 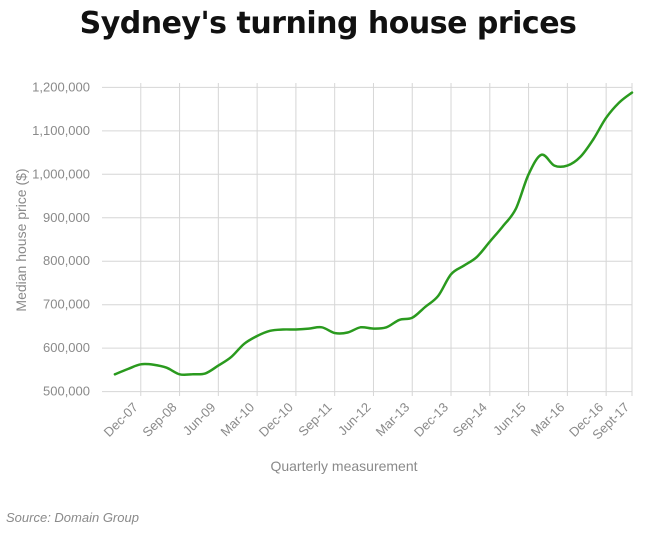 I want to click on x-tick-label: Sep-11, so click(x=315, y=420).